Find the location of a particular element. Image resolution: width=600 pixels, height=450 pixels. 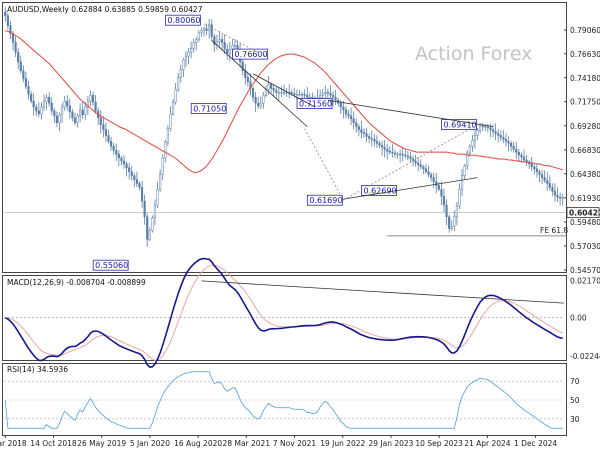

projection-dashed-line is located at coordinates (236, 41).